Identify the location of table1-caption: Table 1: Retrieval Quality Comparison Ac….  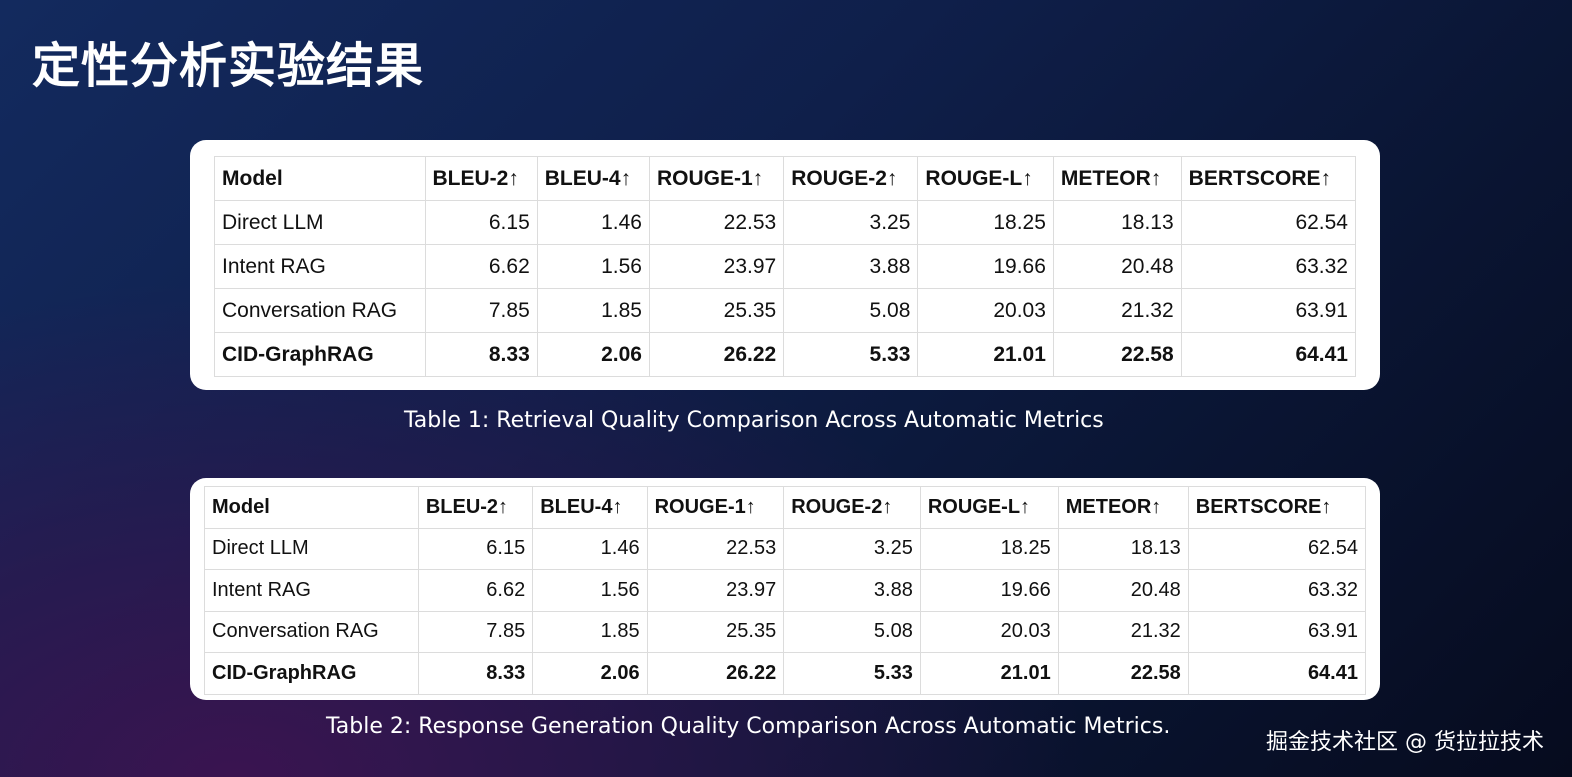
(754, 420).